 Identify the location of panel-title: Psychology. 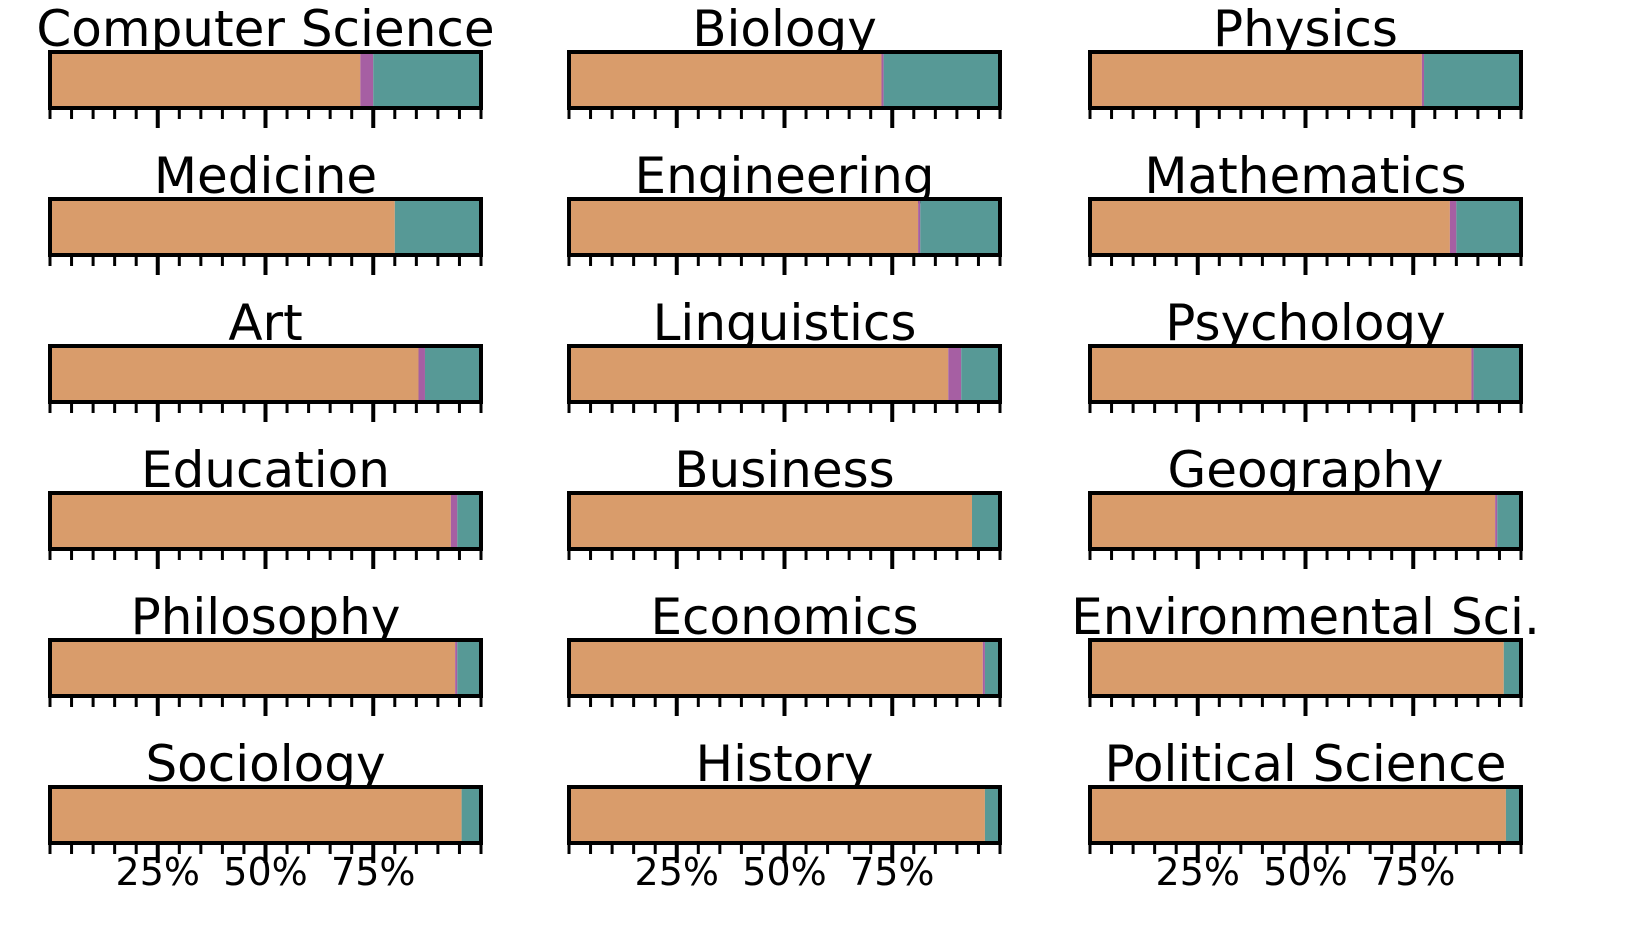
(1305, 323).